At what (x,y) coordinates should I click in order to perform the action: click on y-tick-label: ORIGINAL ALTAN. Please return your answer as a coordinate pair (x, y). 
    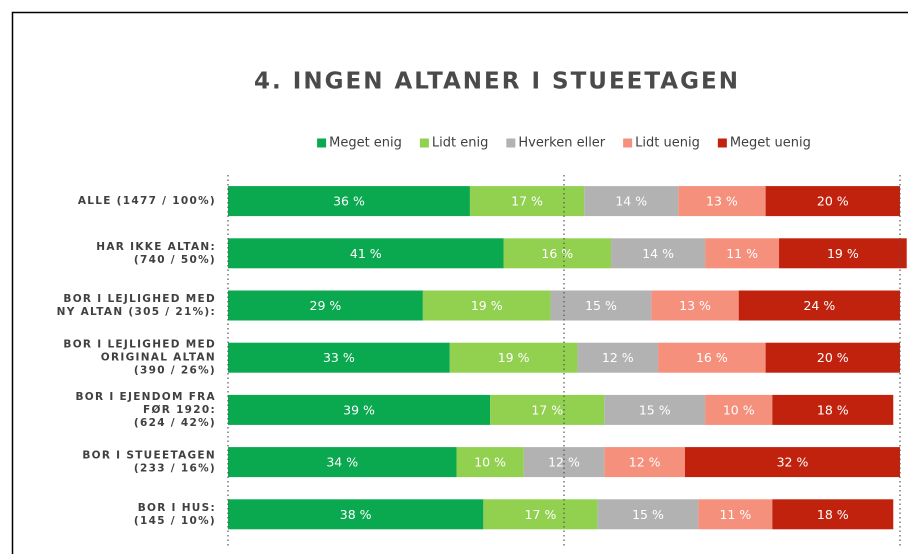
    Looking at the image, I should click on (158, 358).